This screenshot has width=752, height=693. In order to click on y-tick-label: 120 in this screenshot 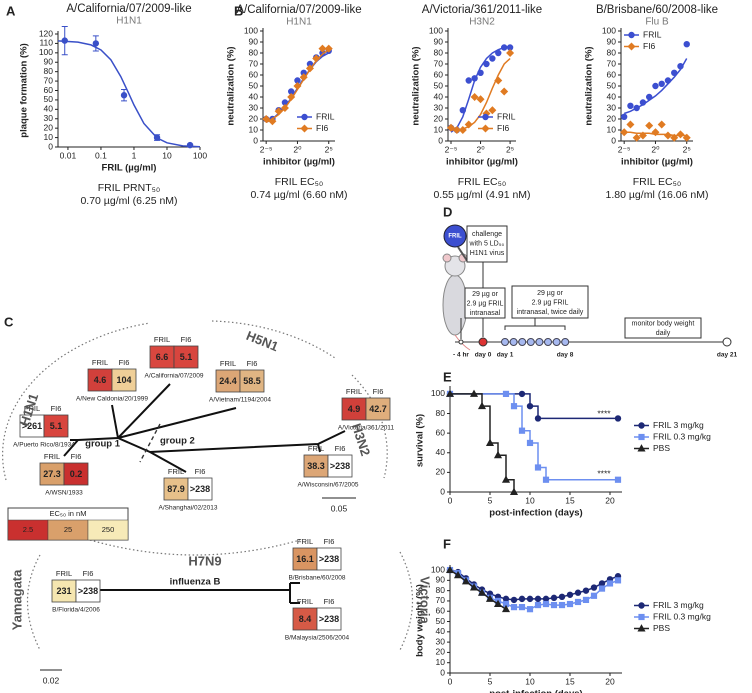, I will do `click(46, 33)`.